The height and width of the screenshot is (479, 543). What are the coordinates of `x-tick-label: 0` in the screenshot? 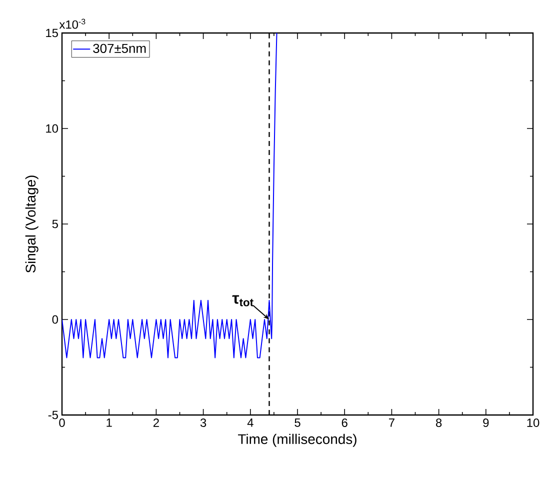 It's located at (62, 422).